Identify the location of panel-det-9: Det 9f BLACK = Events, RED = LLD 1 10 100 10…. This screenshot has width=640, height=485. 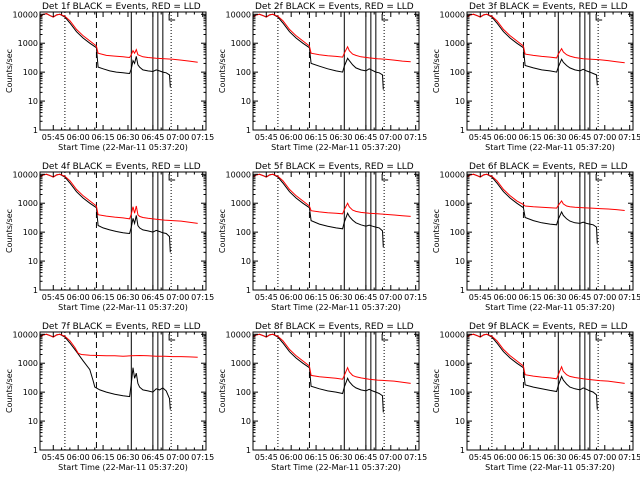
(536, 397).